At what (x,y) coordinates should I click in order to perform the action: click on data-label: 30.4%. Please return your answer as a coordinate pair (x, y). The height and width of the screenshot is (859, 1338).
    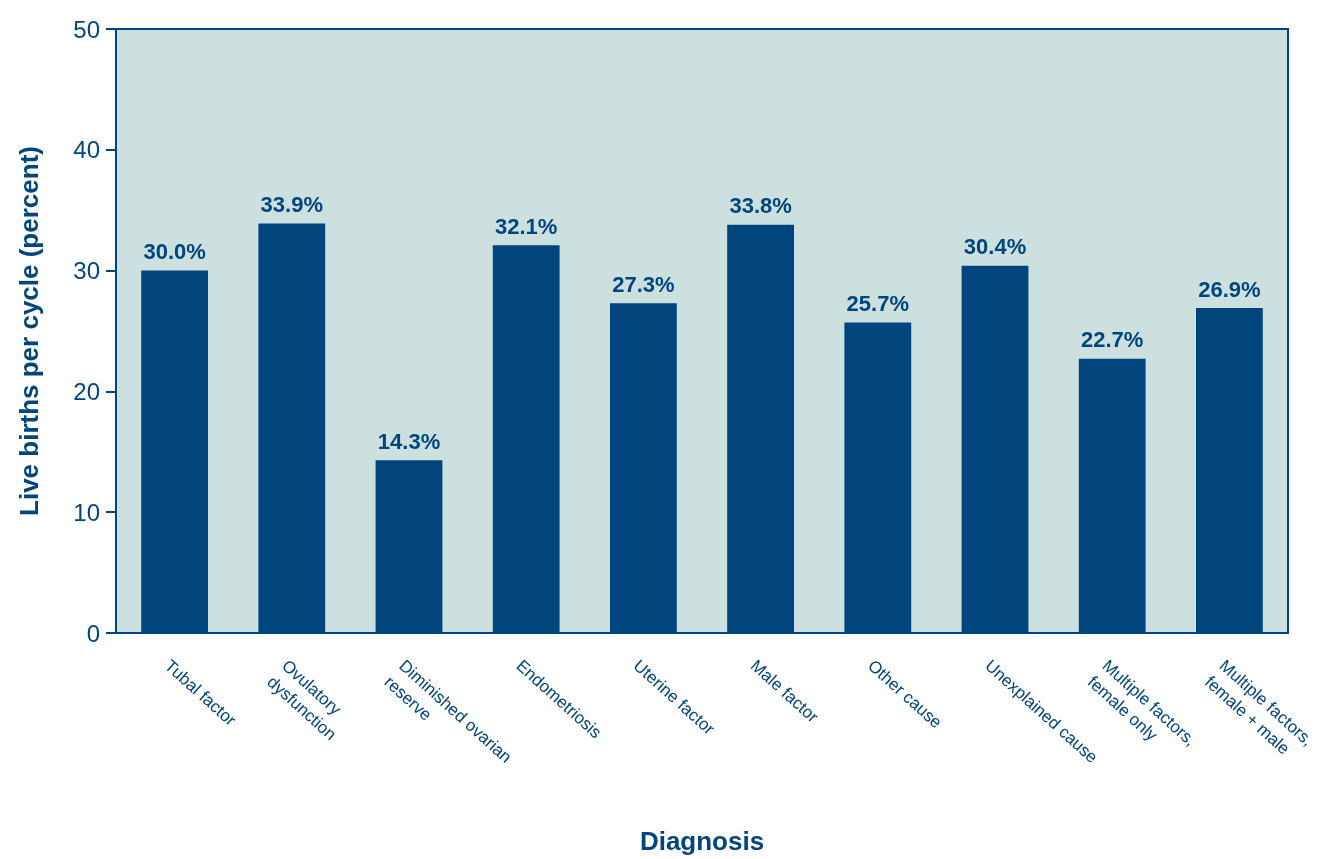
    Looking at the image, I should click on (995, 247).